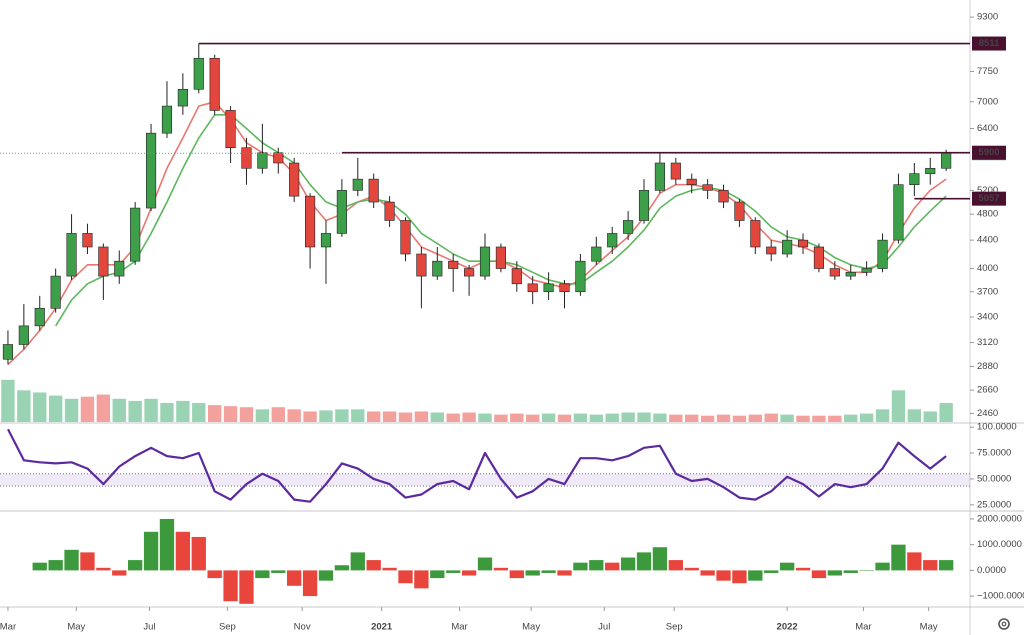  What do you see at coordinates (989, 43) in the screenshot?
I see `level-label: 8511` at bounding box center [989, 43].